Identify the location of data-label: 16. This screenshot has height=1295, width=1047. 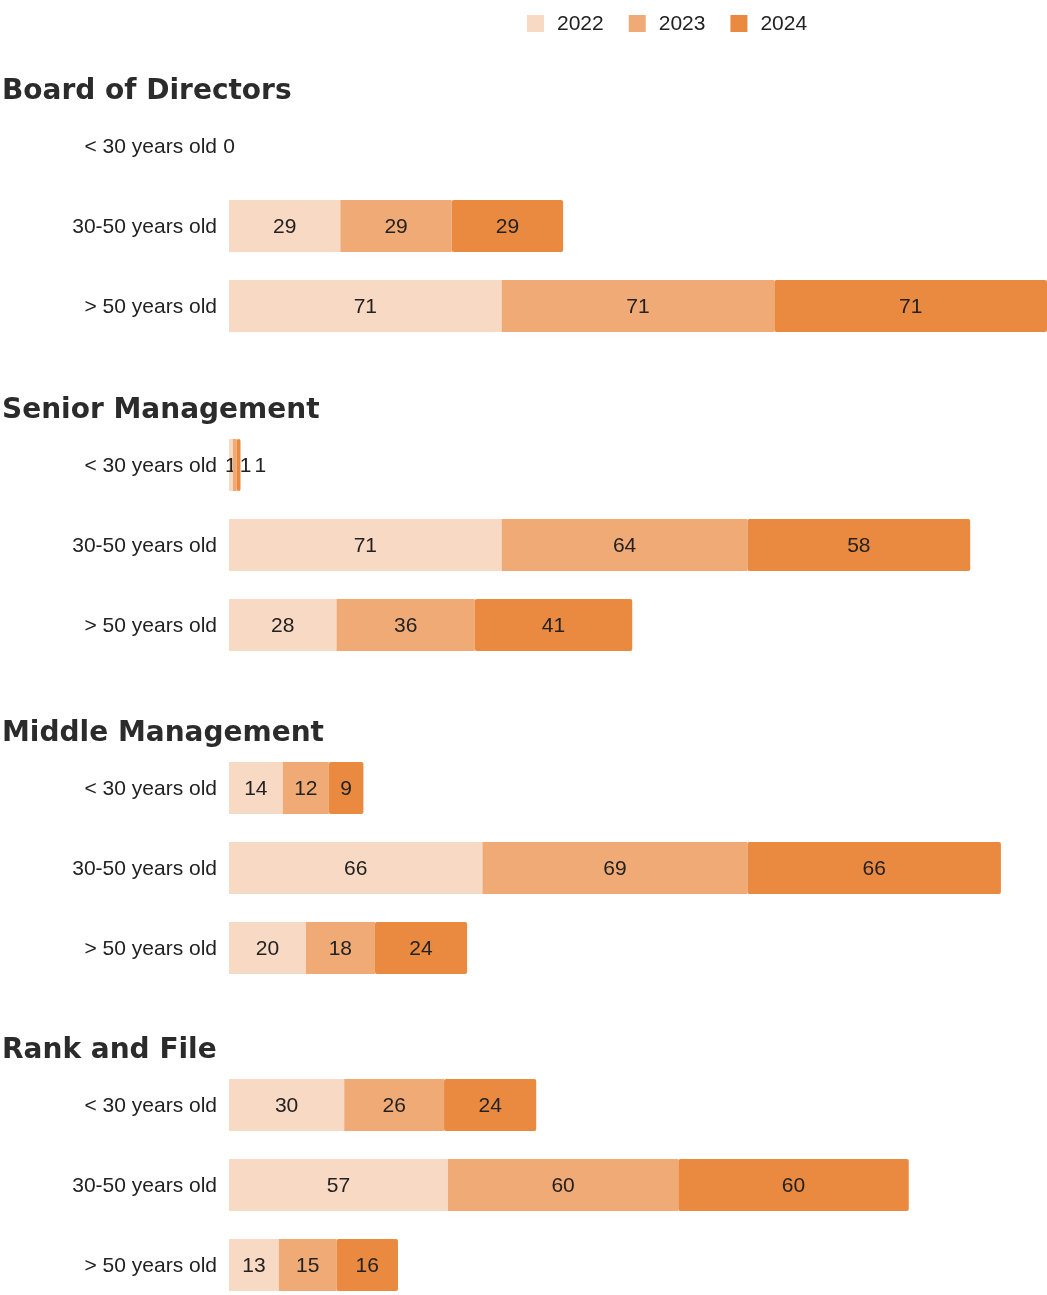
(367, 1265).